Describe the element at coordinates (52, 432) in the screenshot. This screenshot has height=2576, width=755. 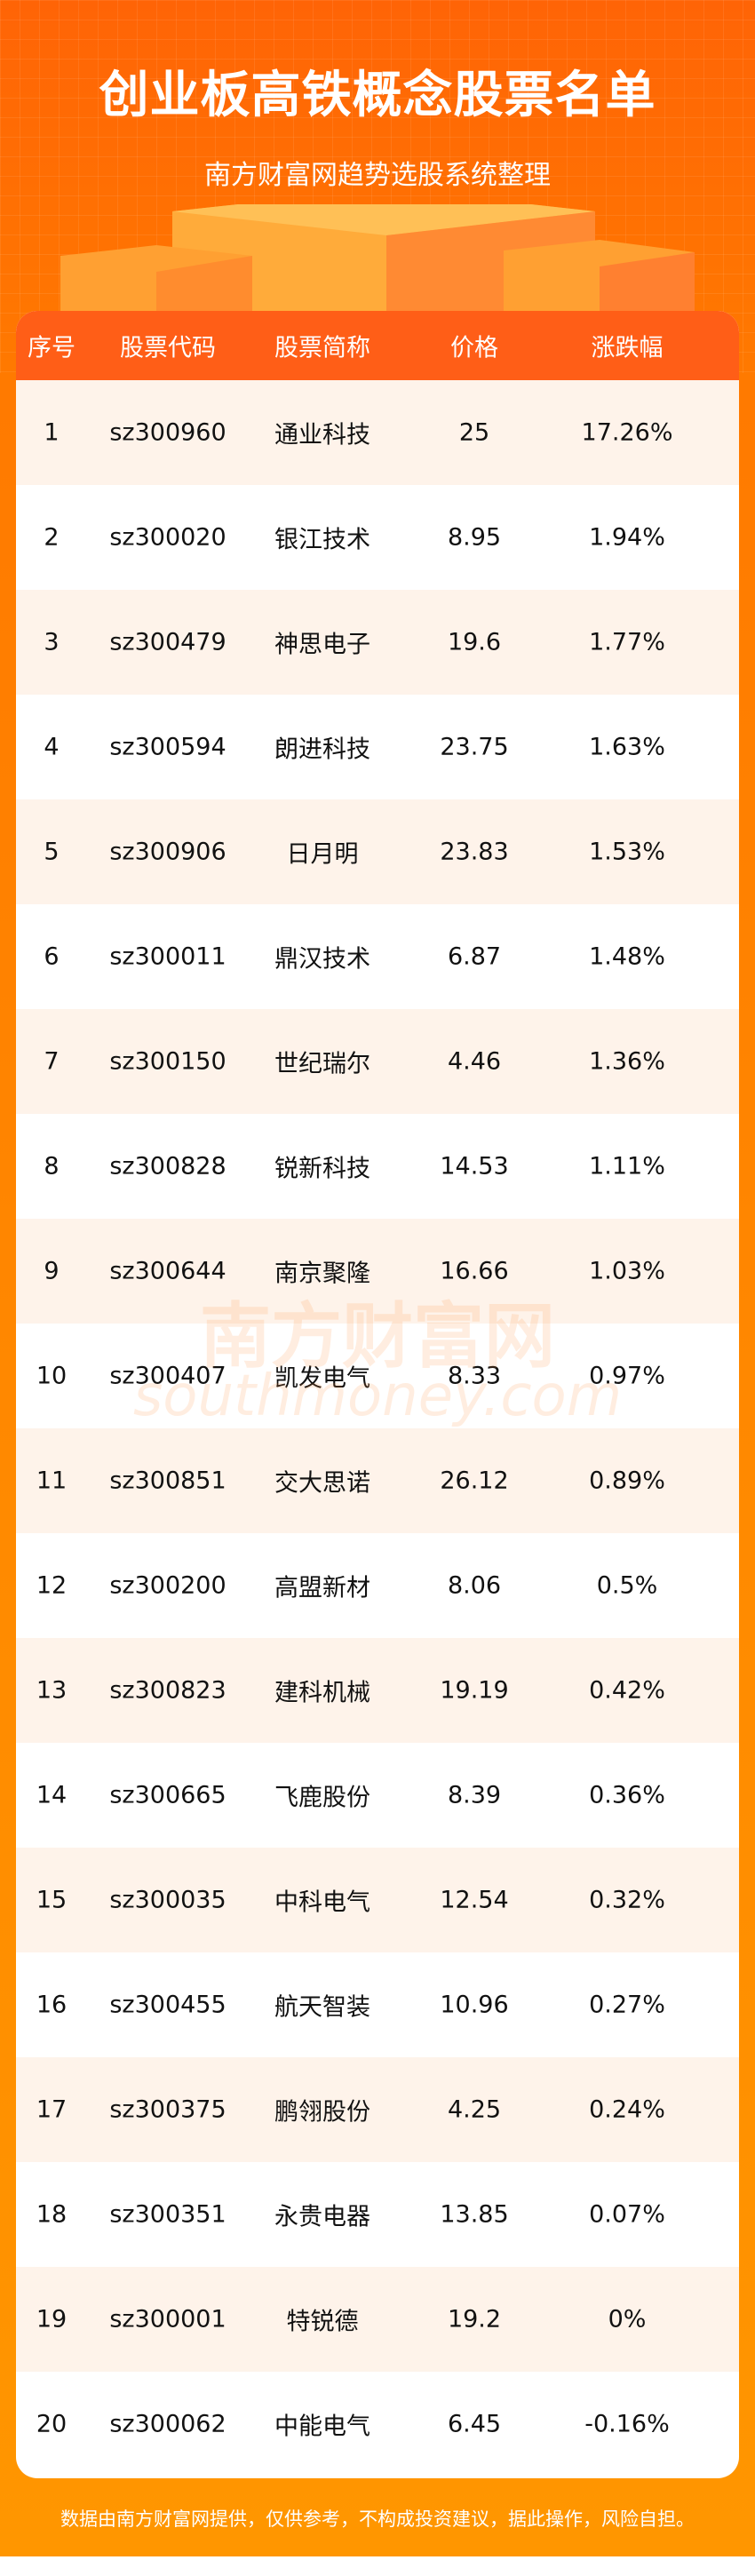
I see `col-index-cell: 1` at that location.